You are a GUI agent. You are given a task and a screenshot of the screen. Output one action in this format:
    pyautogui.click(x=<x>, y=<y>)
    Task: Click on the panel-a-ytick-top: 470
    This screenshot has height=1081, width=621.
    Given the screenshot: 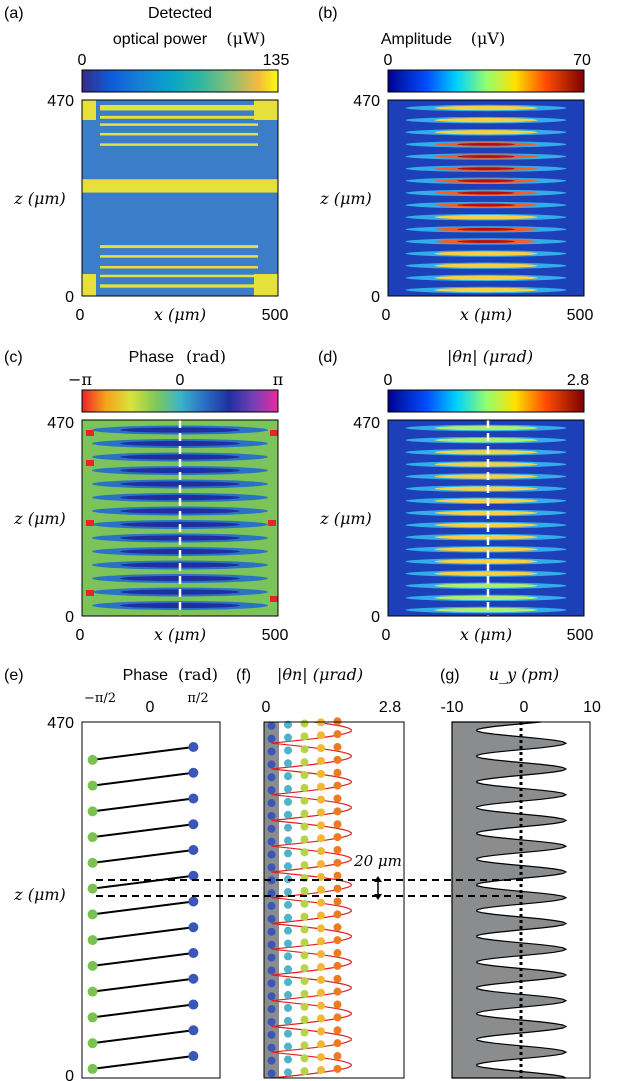 What is the action you would take?
    pyautogui.click(x=60, y=101)
    